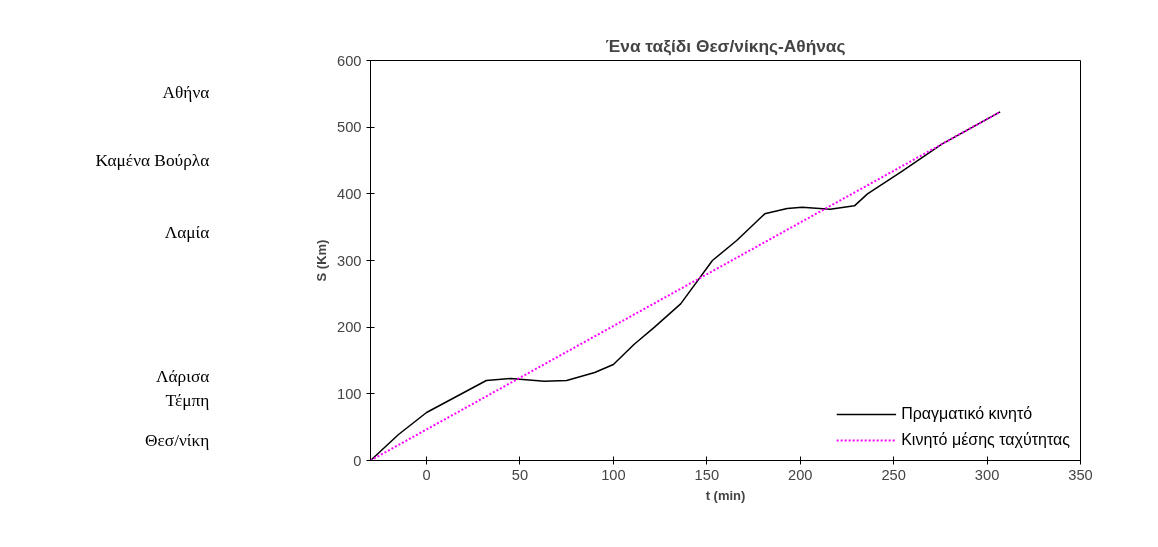 The image size is (1158, 547). Describe the element at coordinates (520, 474) in the screenshot. I see `x-tick-label: 50` at that location.